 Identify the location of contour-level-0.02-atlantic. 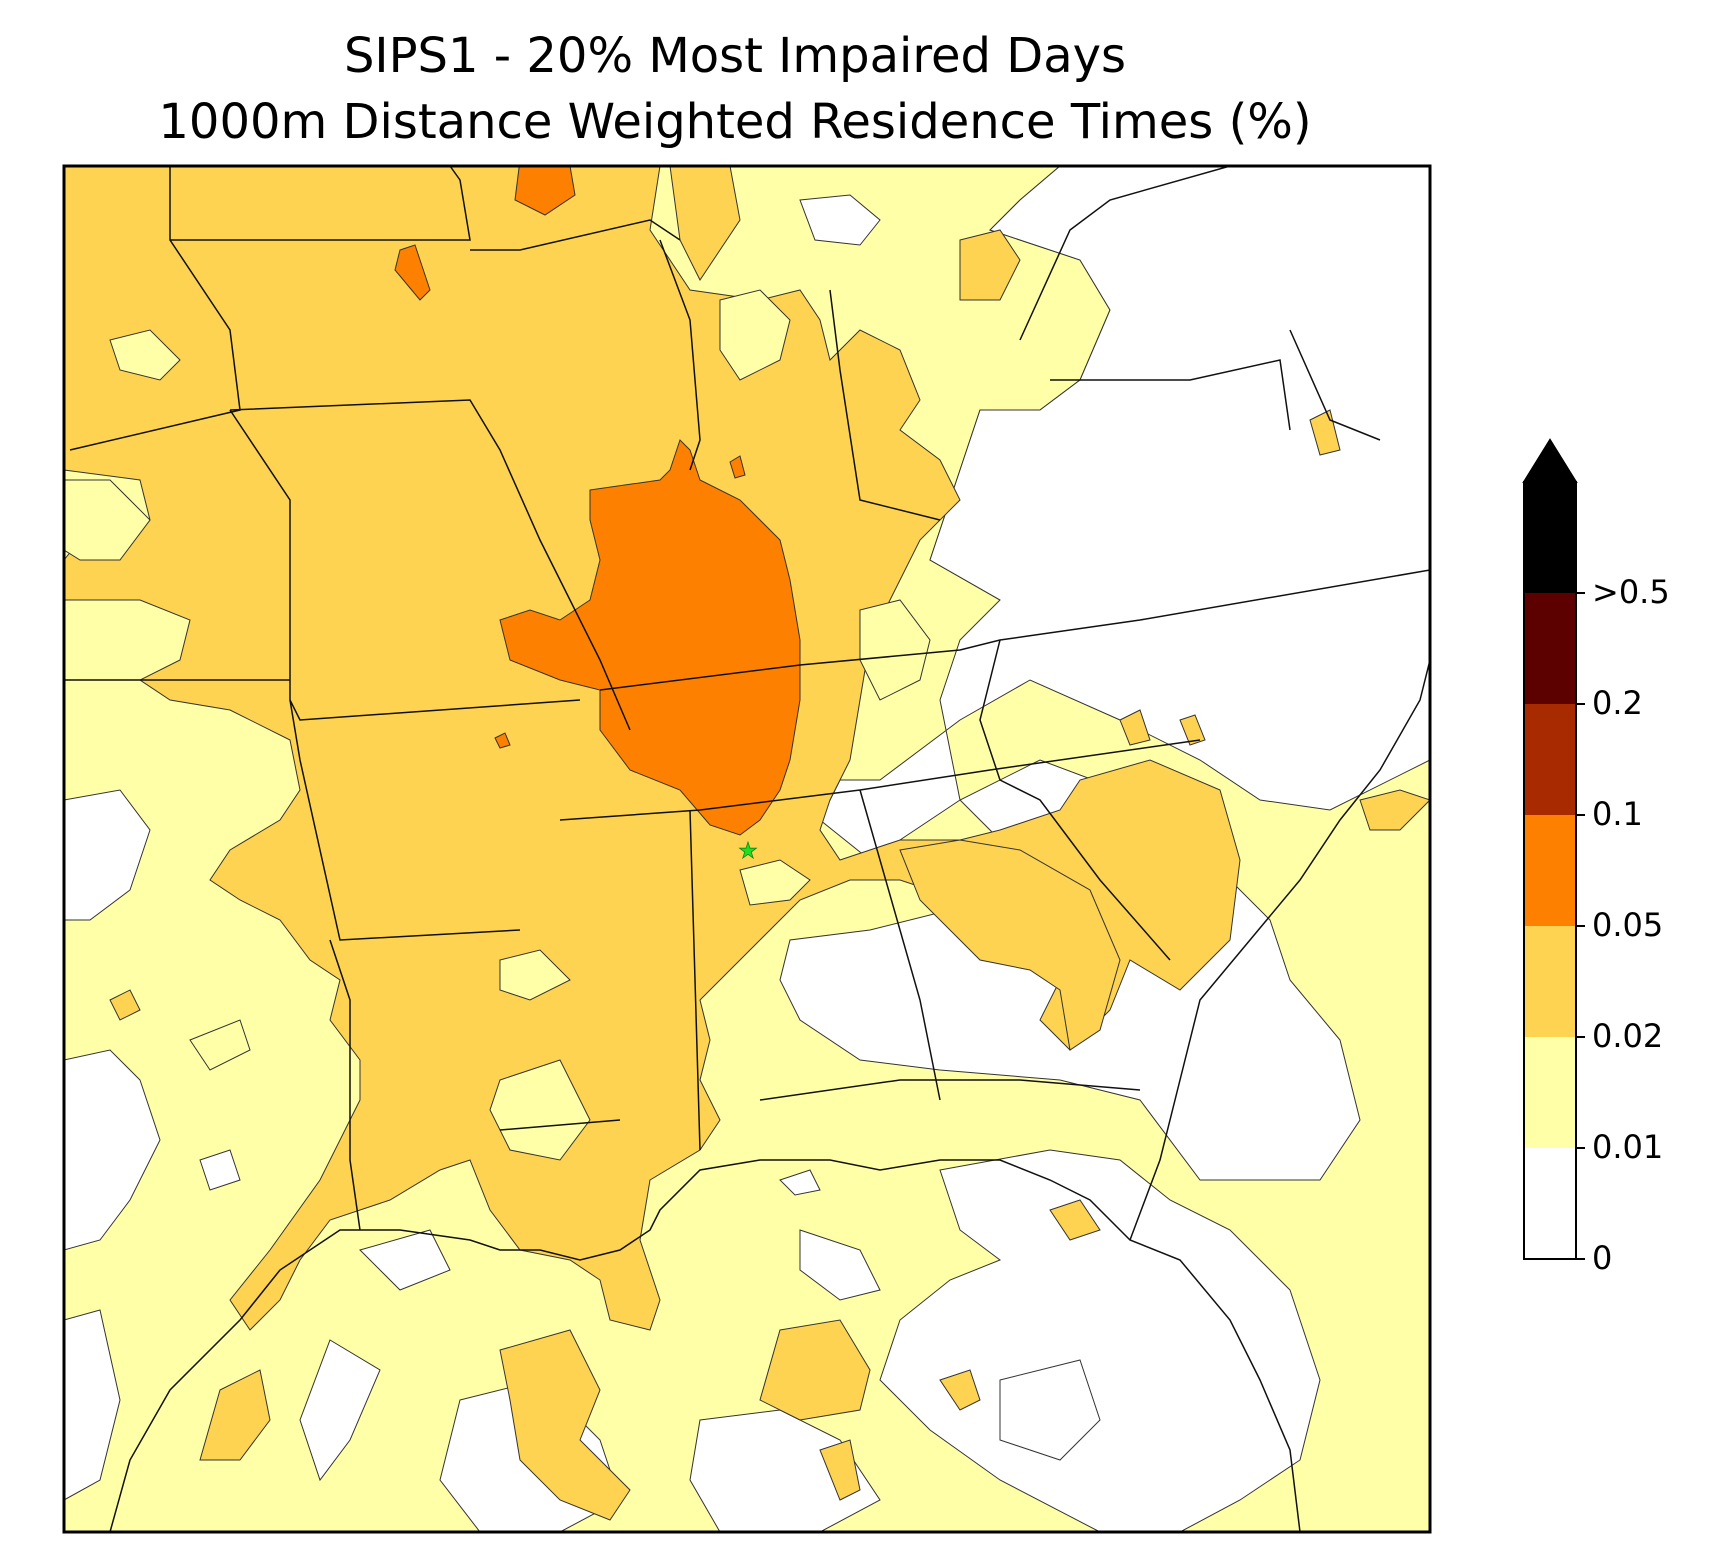
(1394, 810).